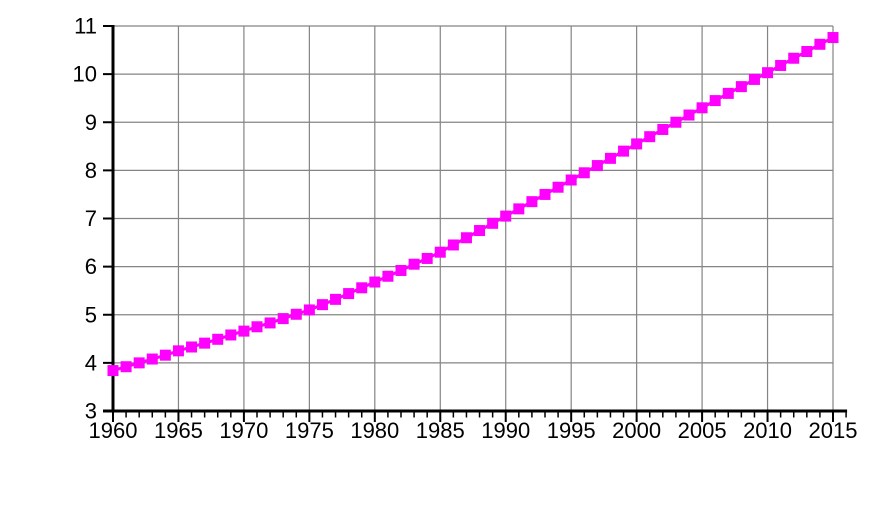 Image resolution: width=872 pixels, height=512 pixels. I want to click on x-tick-label: 1975, so click(309, 430).